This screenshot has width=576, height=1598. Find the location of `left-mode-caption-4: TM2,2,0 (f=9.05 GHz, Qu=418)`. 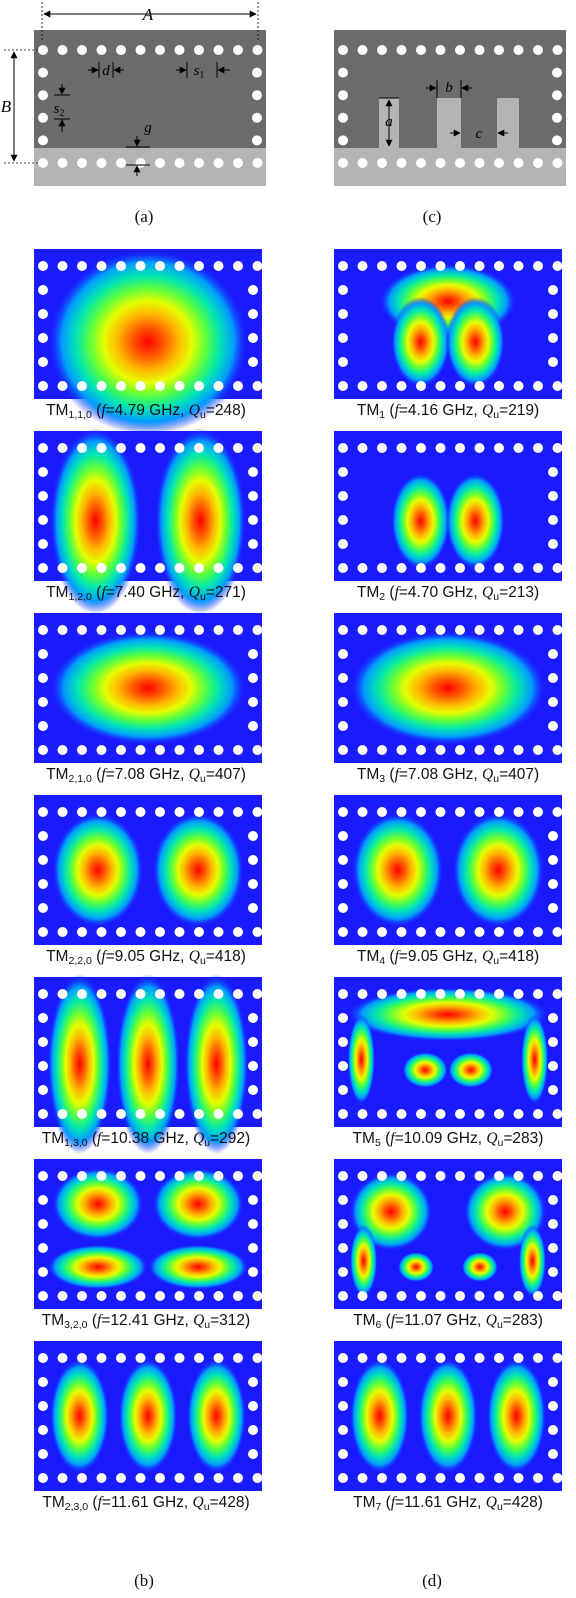

left-mode-caption-4: TM2,2,0 (f=9.05 GHz, Qu=418) is located at coordinates (146, 957).